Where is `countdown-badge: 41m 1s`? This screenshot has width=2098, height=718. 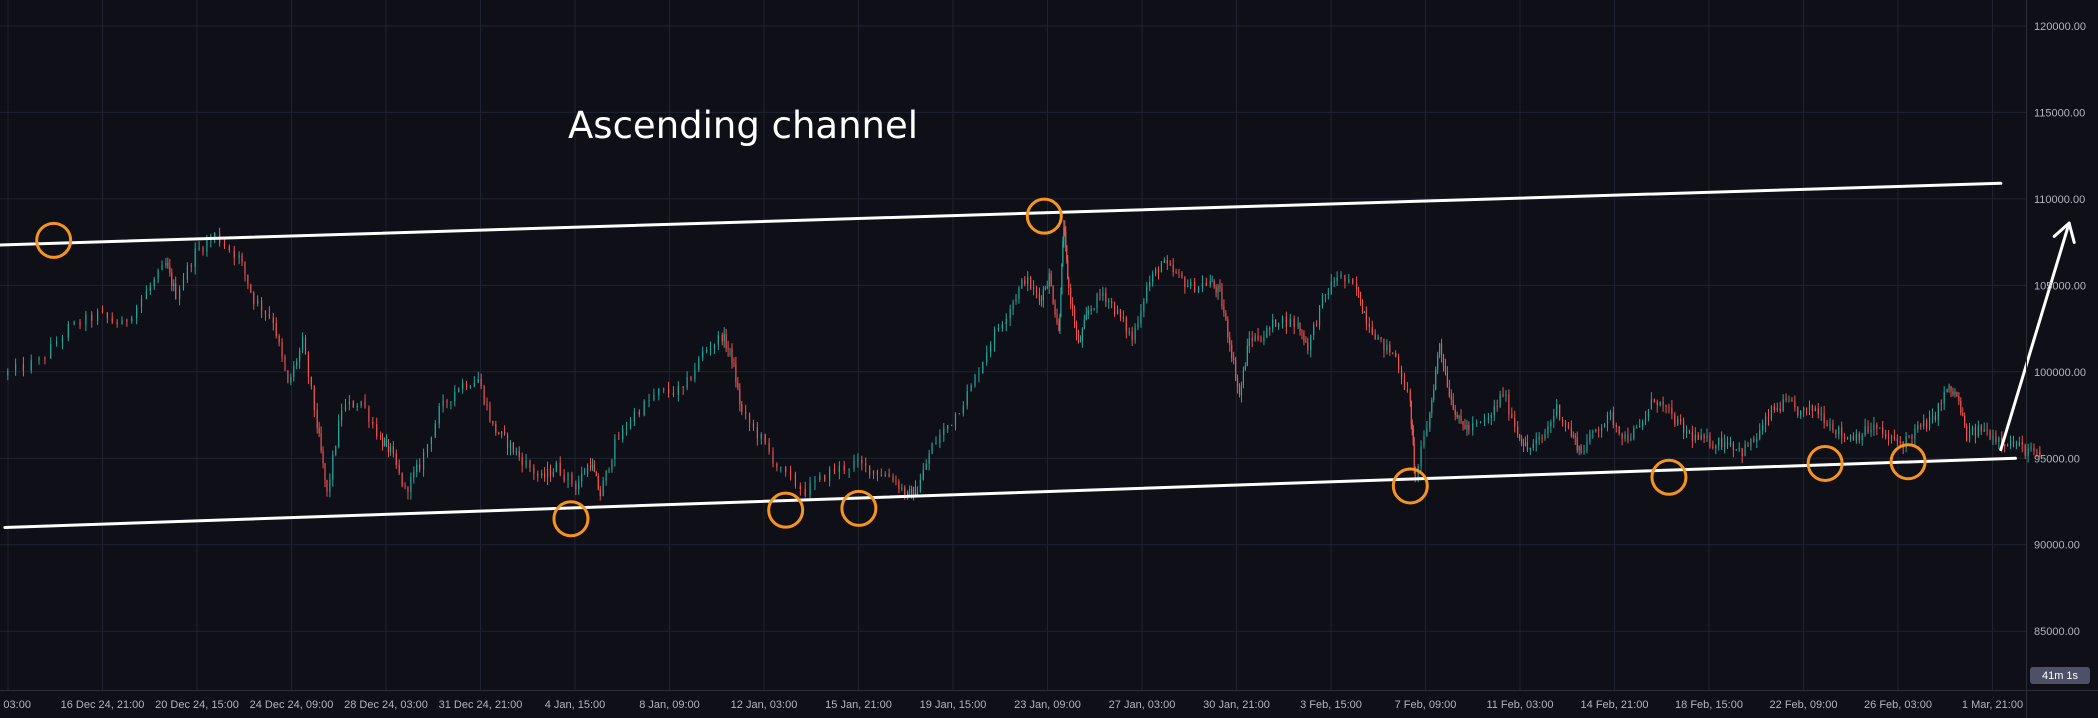 countdown-badge: 41m 1s is located at coordinates (2060, 675).